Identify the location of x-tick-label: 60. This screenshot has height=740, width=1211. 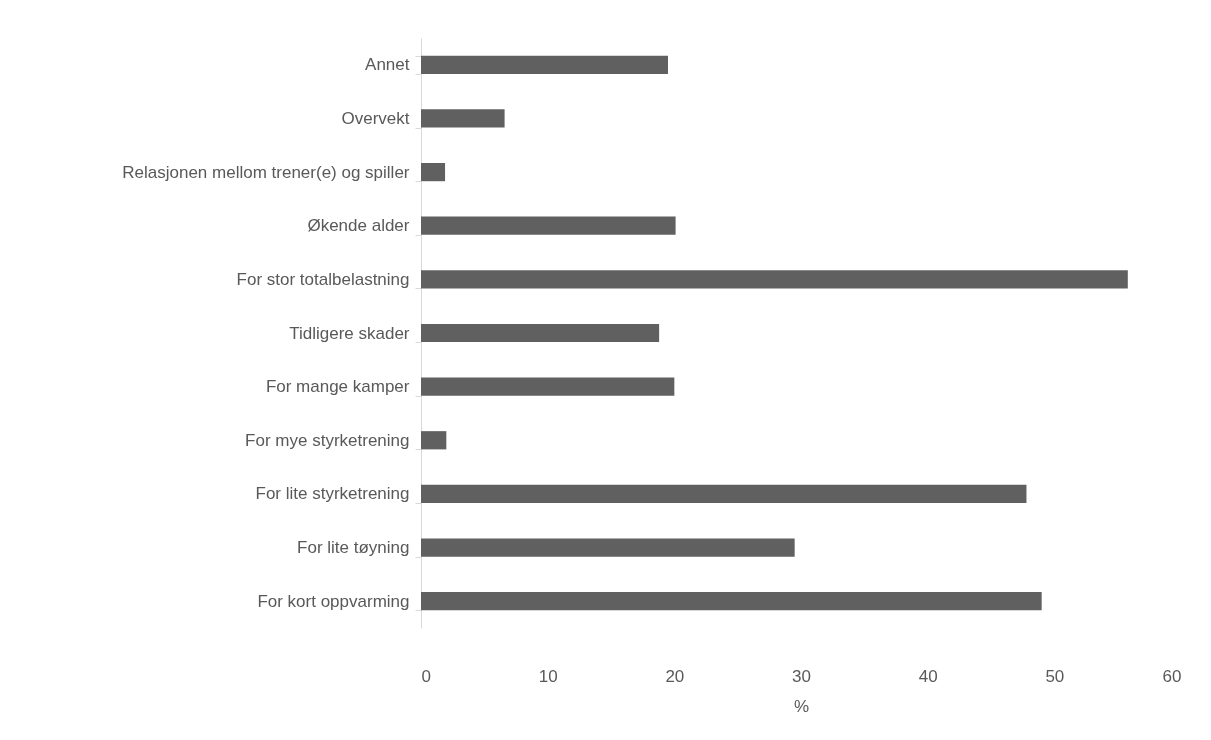
(1172, 676).